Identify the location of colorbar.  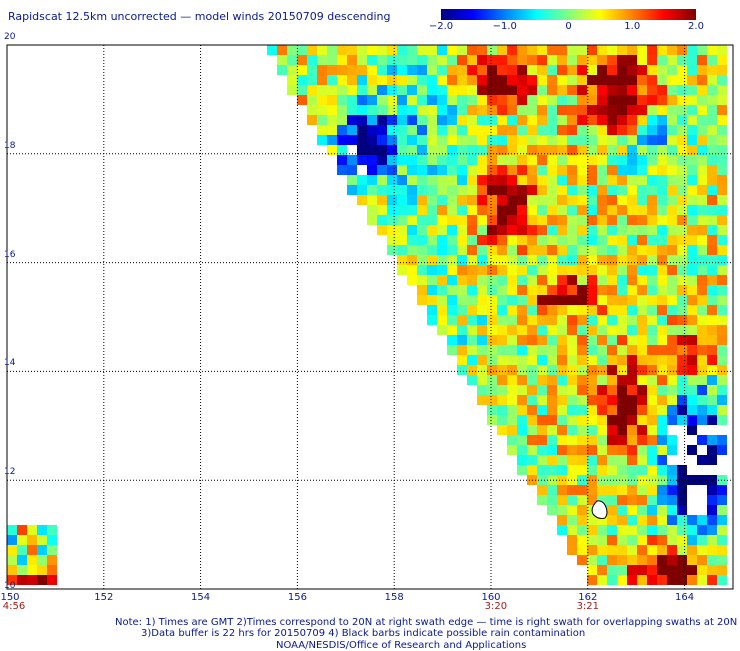
(568, 14).